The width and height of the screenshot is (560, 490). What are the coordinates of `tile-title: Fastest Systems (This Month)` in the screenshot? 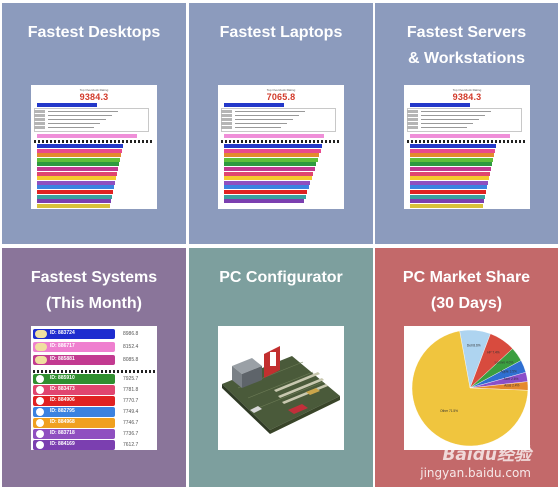 It's located at (94, 290).